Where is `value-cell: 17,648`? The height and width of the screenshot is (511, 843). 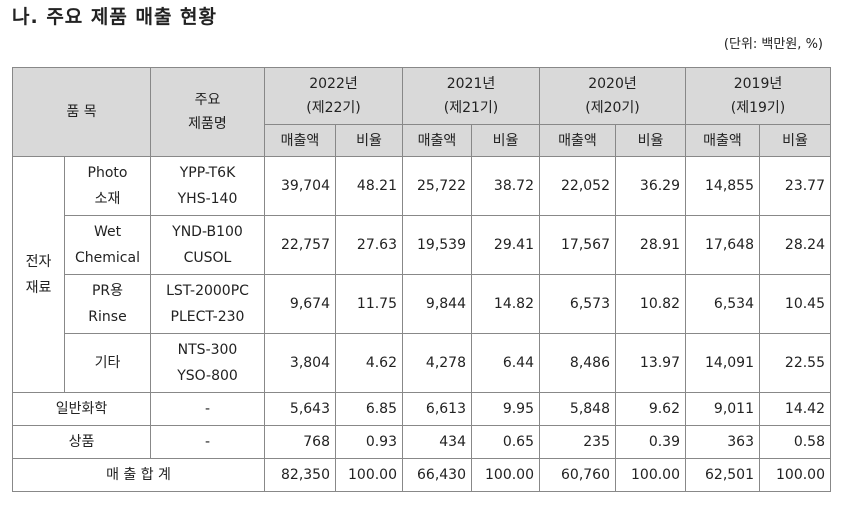
value-cell: 17,648 is located at coordinates (722, 245).